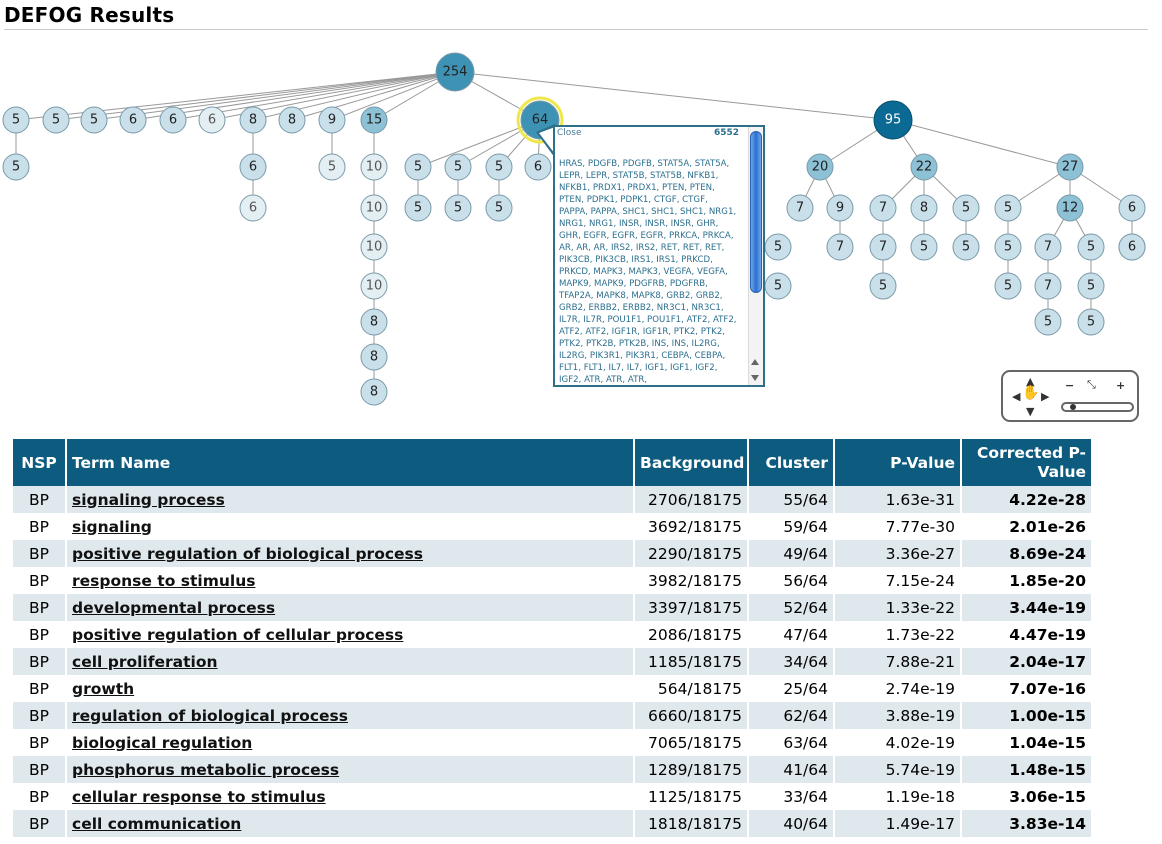 Image resolution: width=1162 pixels, height=844 pixels. Describe the element at coordinates (1031, 393) in the screenshot. I see `pan-hand-icon: ✋` at that location.